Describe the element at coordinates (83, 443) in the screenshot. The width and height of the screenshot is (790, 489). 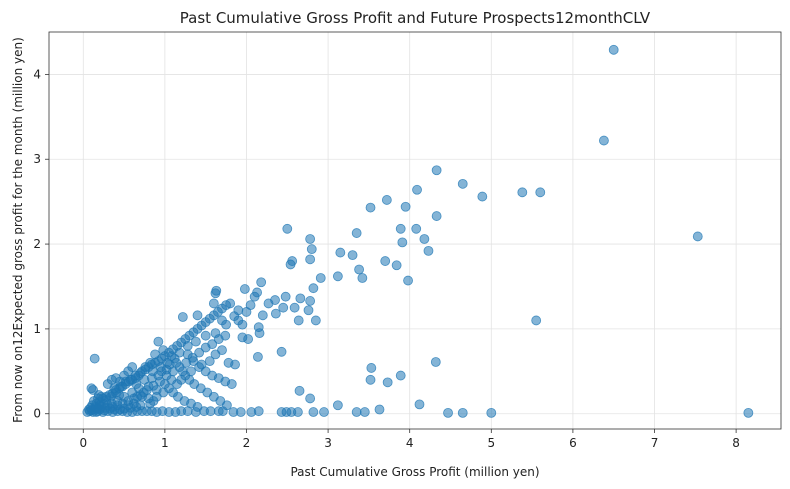
I see `x-tick-label: 0` at that location.